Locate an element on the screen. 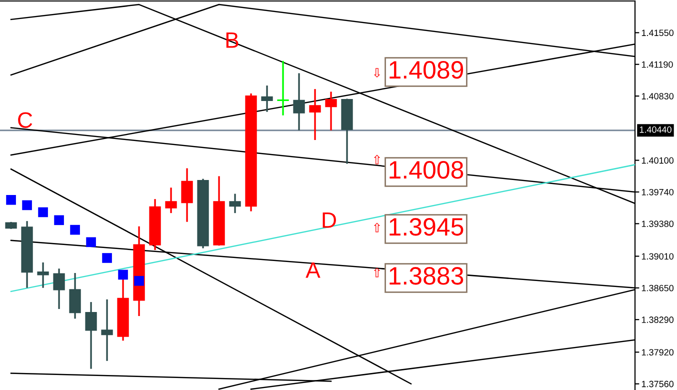 The height and width of the screenshot is (390, 677). annotation: C is located at coordinates (25, 120).